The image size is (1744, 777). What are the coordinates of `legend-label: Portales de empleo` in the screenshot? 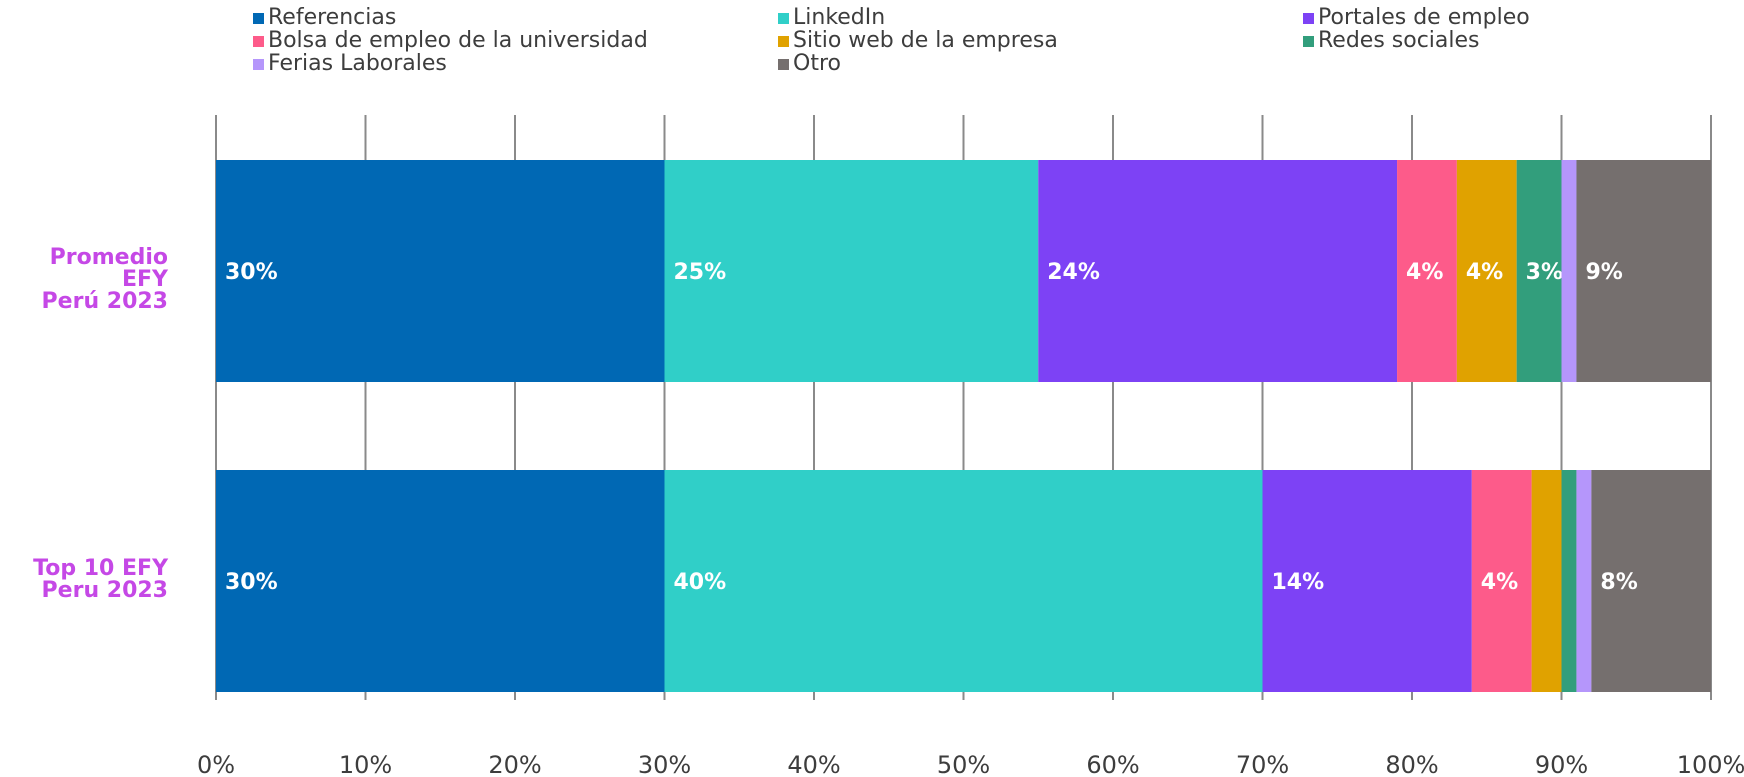 It's located at (1424, 17).